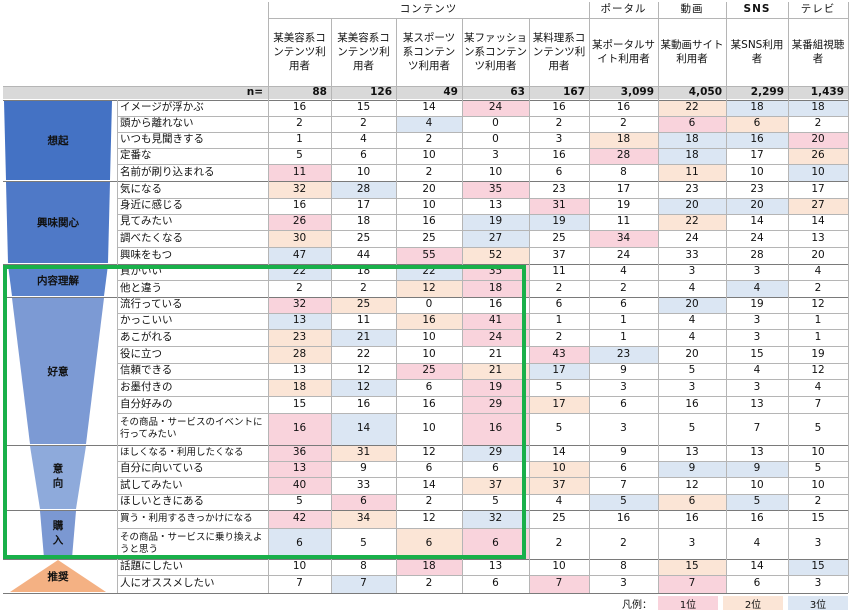 The image size is (850, 612). Describe the element at coordinates (151, 566) in the screenshot. I see `row-label: 話題にしたい` at that location.